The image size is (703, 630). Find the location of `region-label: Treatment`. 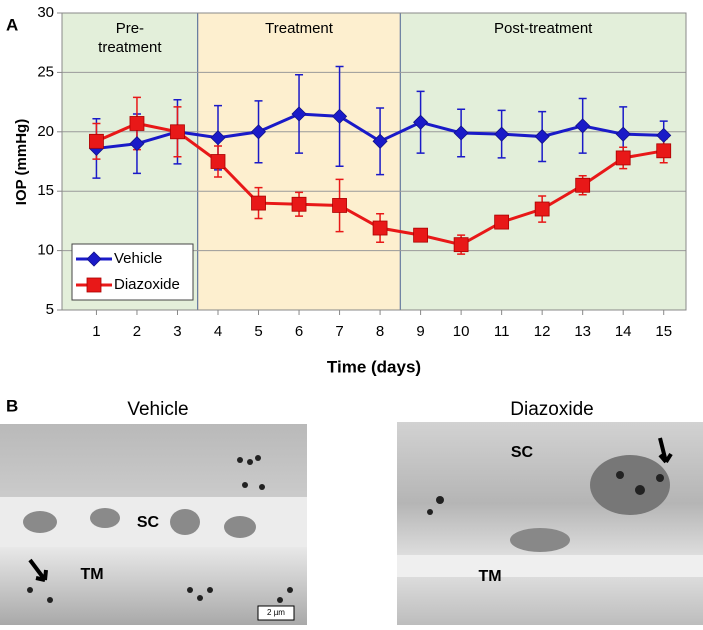

region-label: Treatment is located at coordinates (299, 28).